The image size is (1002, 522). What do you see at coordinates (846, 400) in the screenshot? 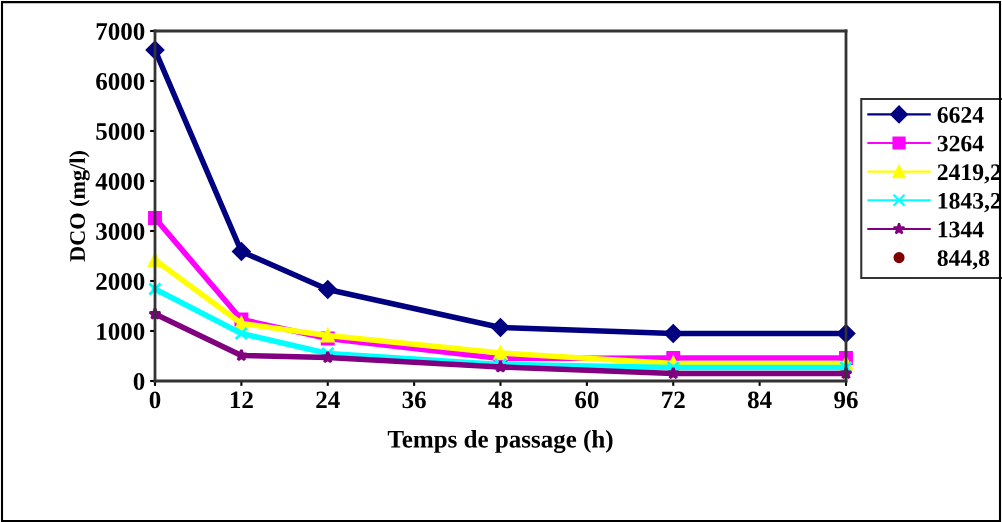
I see `x-tick-label: 96` at bounding box center [846, 400].